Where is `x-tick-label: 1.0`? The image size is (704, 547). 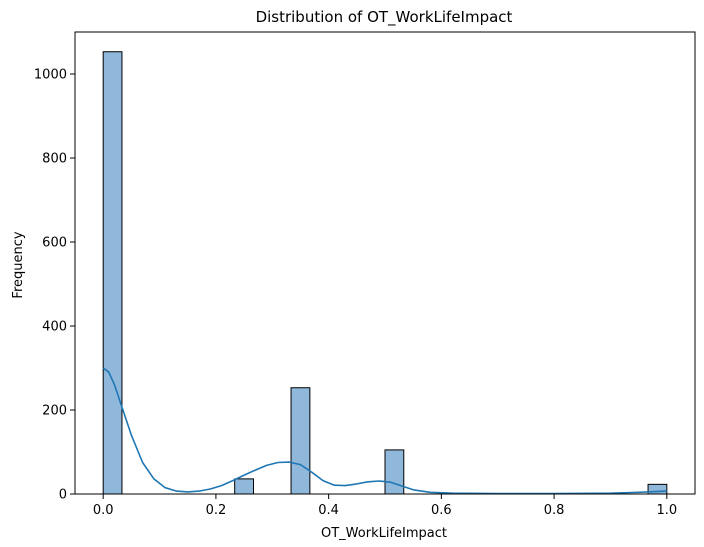
x-tick-label: 1.0 is located at coordinates (666, 510).